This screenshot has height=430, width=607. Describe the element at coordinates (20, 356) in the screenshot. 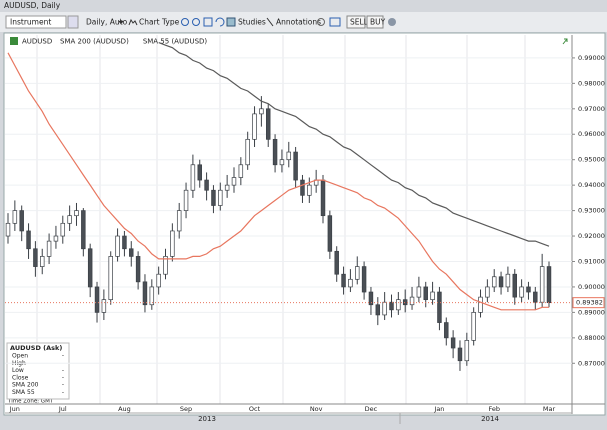

I see `info-label: Open` at that location.